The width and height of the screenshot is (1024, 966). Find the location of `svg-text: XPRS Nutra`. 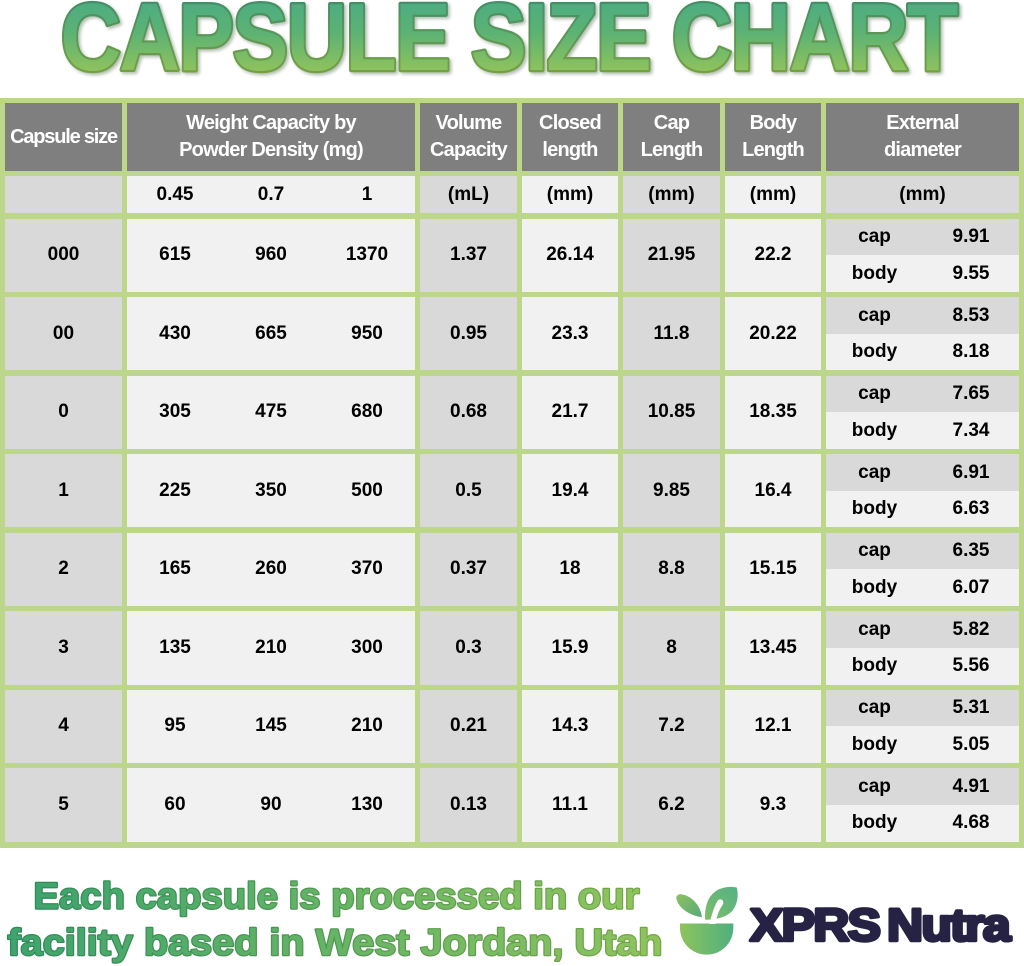

svg-text: XPRS Nutra is located at coordinates (881, 925).